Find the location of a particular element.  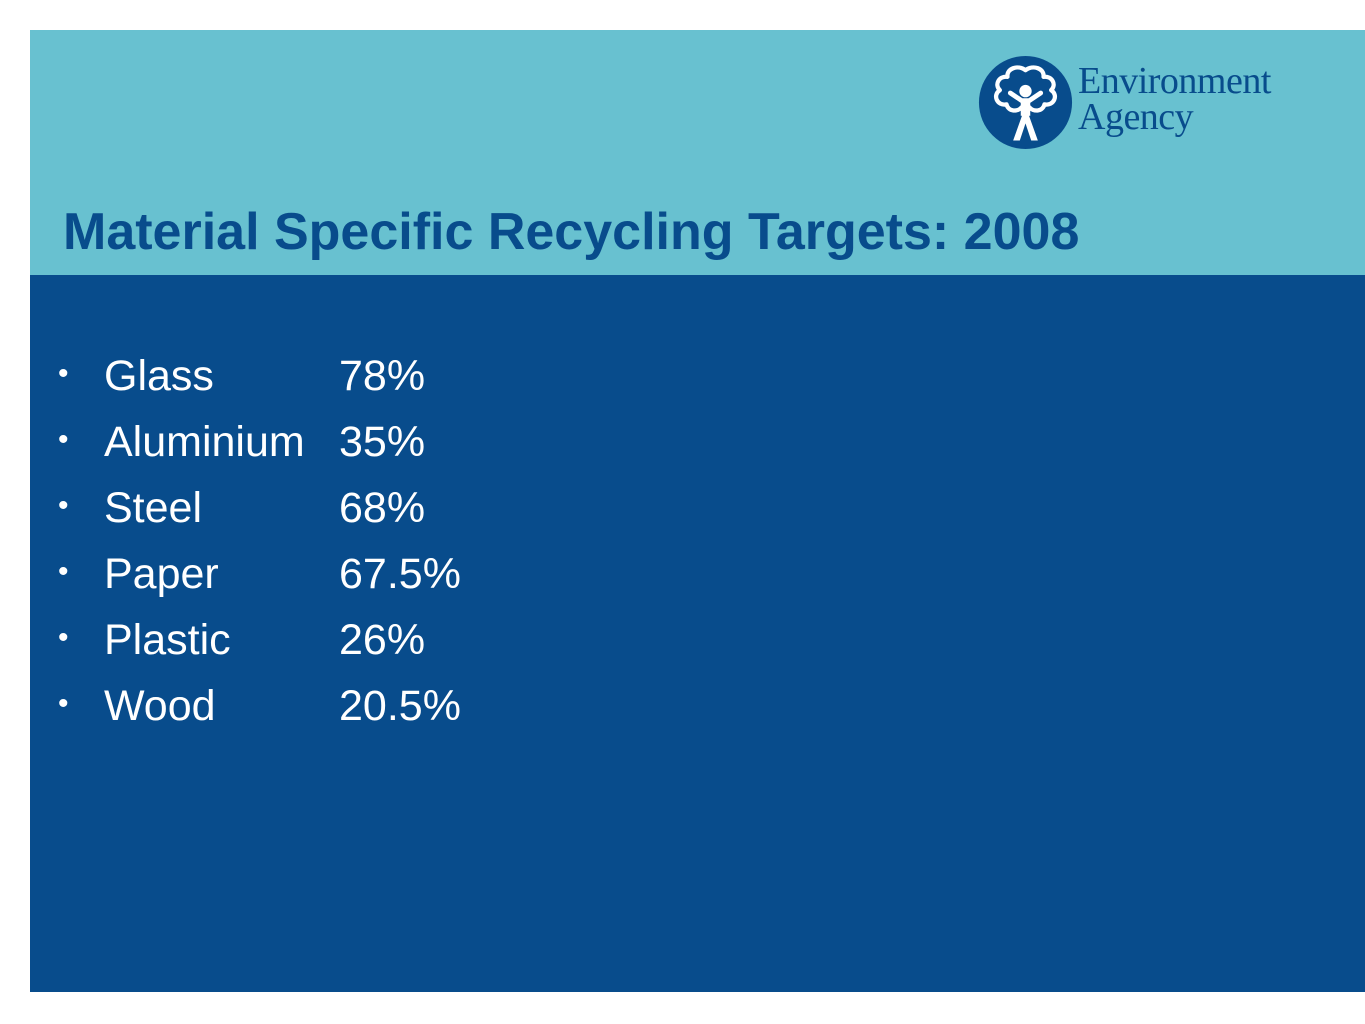

target-value: 68% is located at coordinates (382, 508).